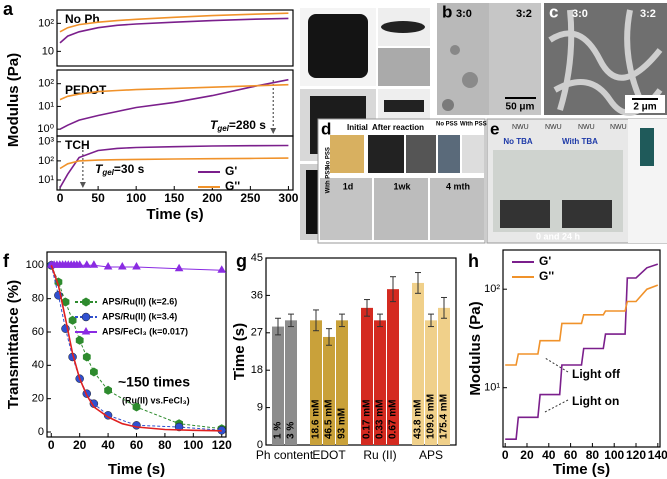  What do you see at coordinates (48, 51) in the screenshot?
I see `y-tick-label: 10` at bounding box center [48, 51].